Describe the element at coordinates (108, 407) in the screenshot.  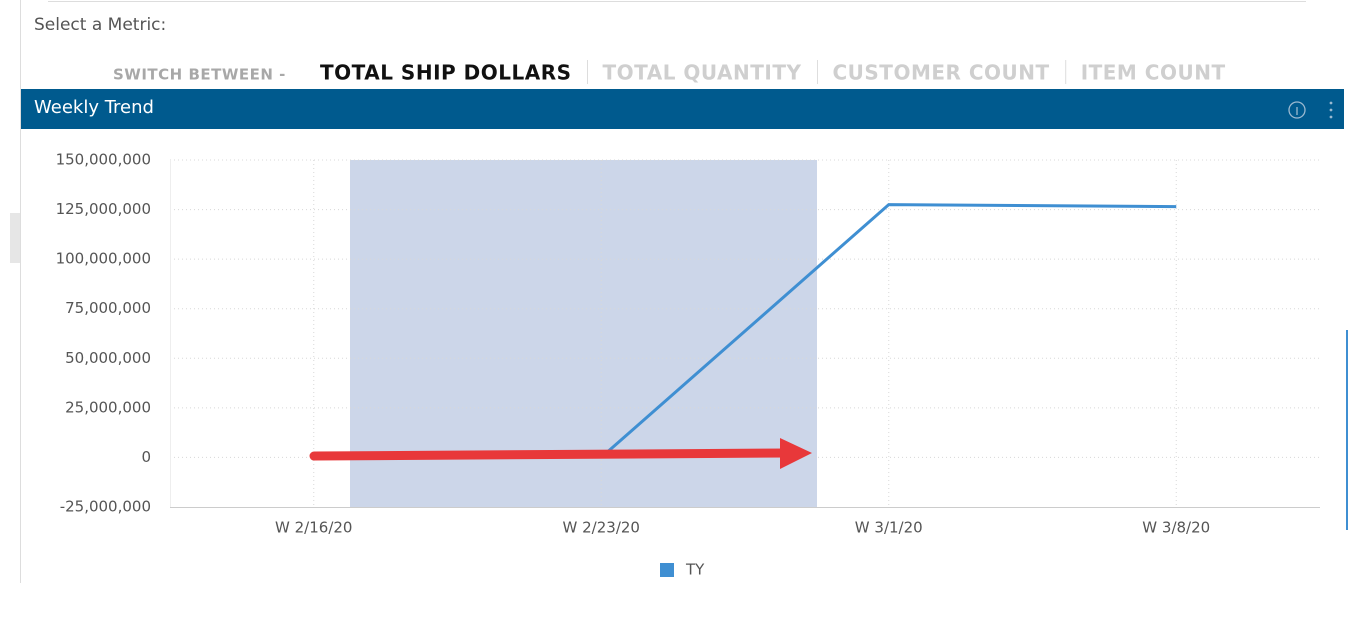
I see `y-tick-label: 25,000,000` at that location.